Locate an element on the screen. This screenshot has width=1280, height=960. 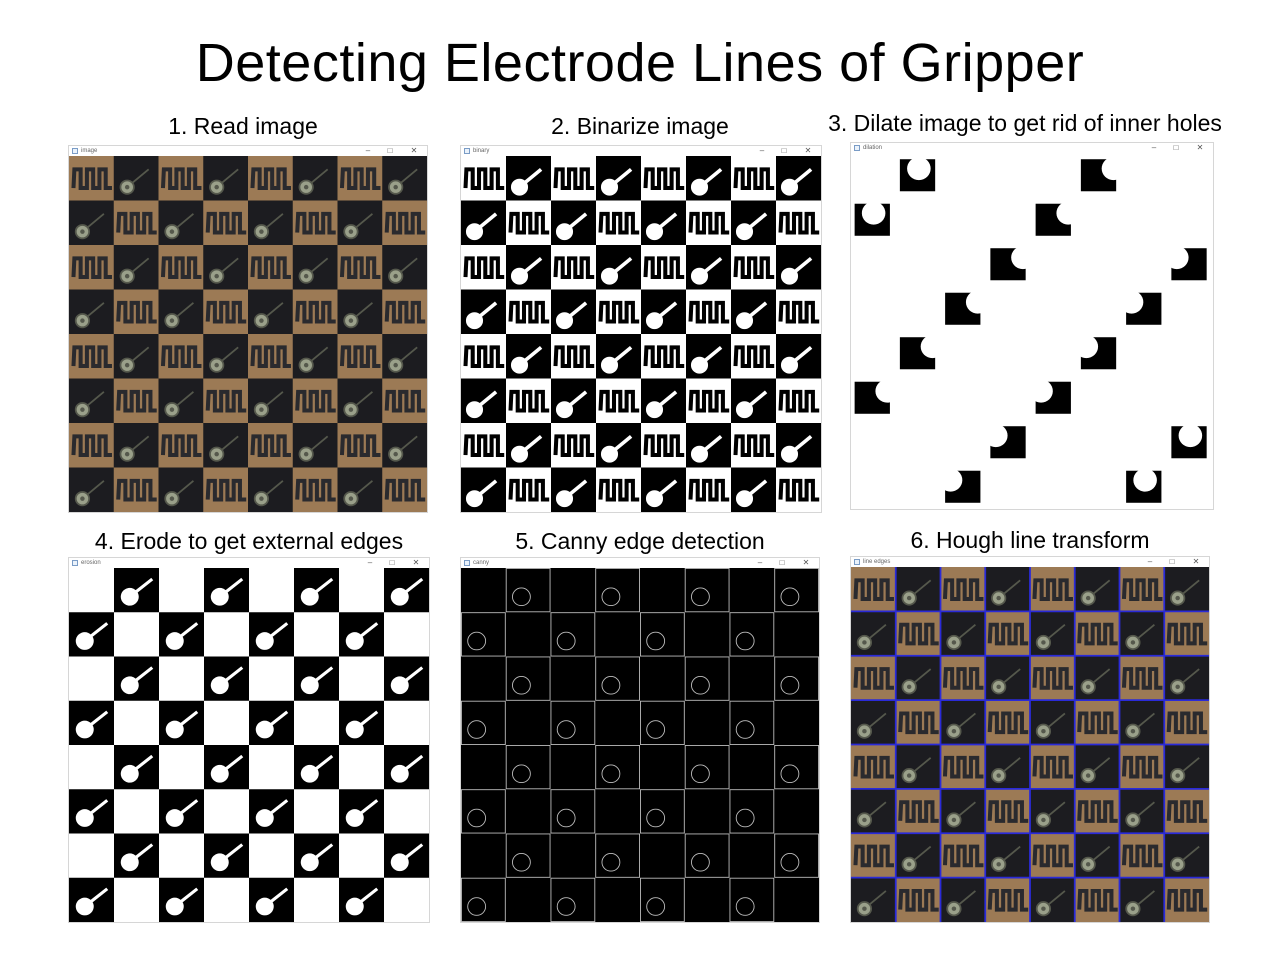
window-title: line edges is located at coordinates (877, 562).